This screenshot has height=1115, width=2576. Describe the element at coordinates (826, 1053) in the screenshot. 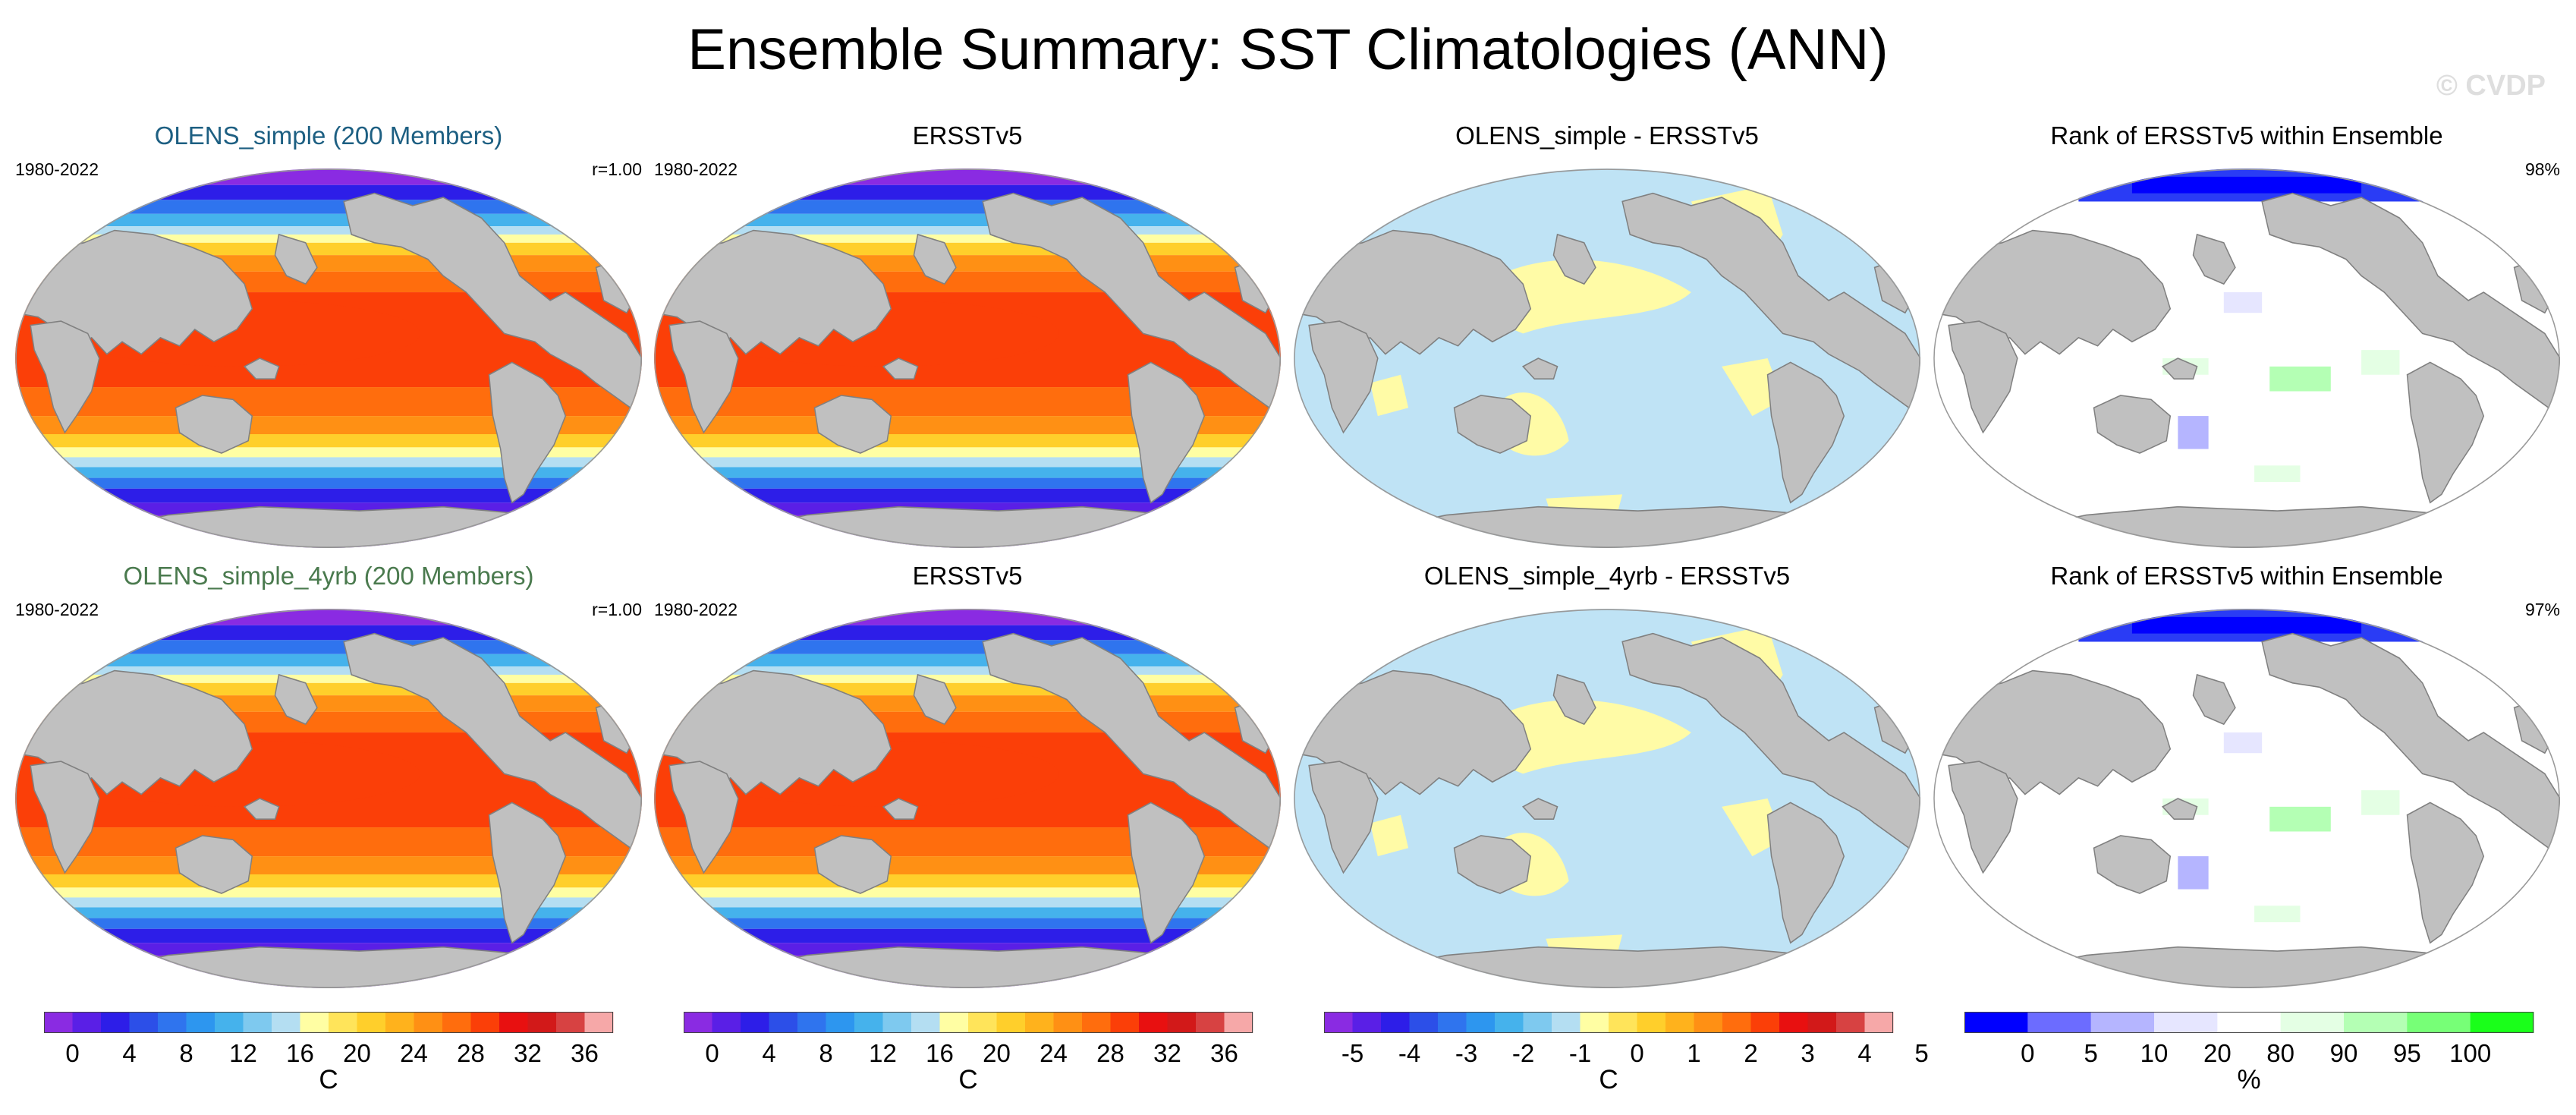

I see `colorbar-tick-label: 8` at that location.